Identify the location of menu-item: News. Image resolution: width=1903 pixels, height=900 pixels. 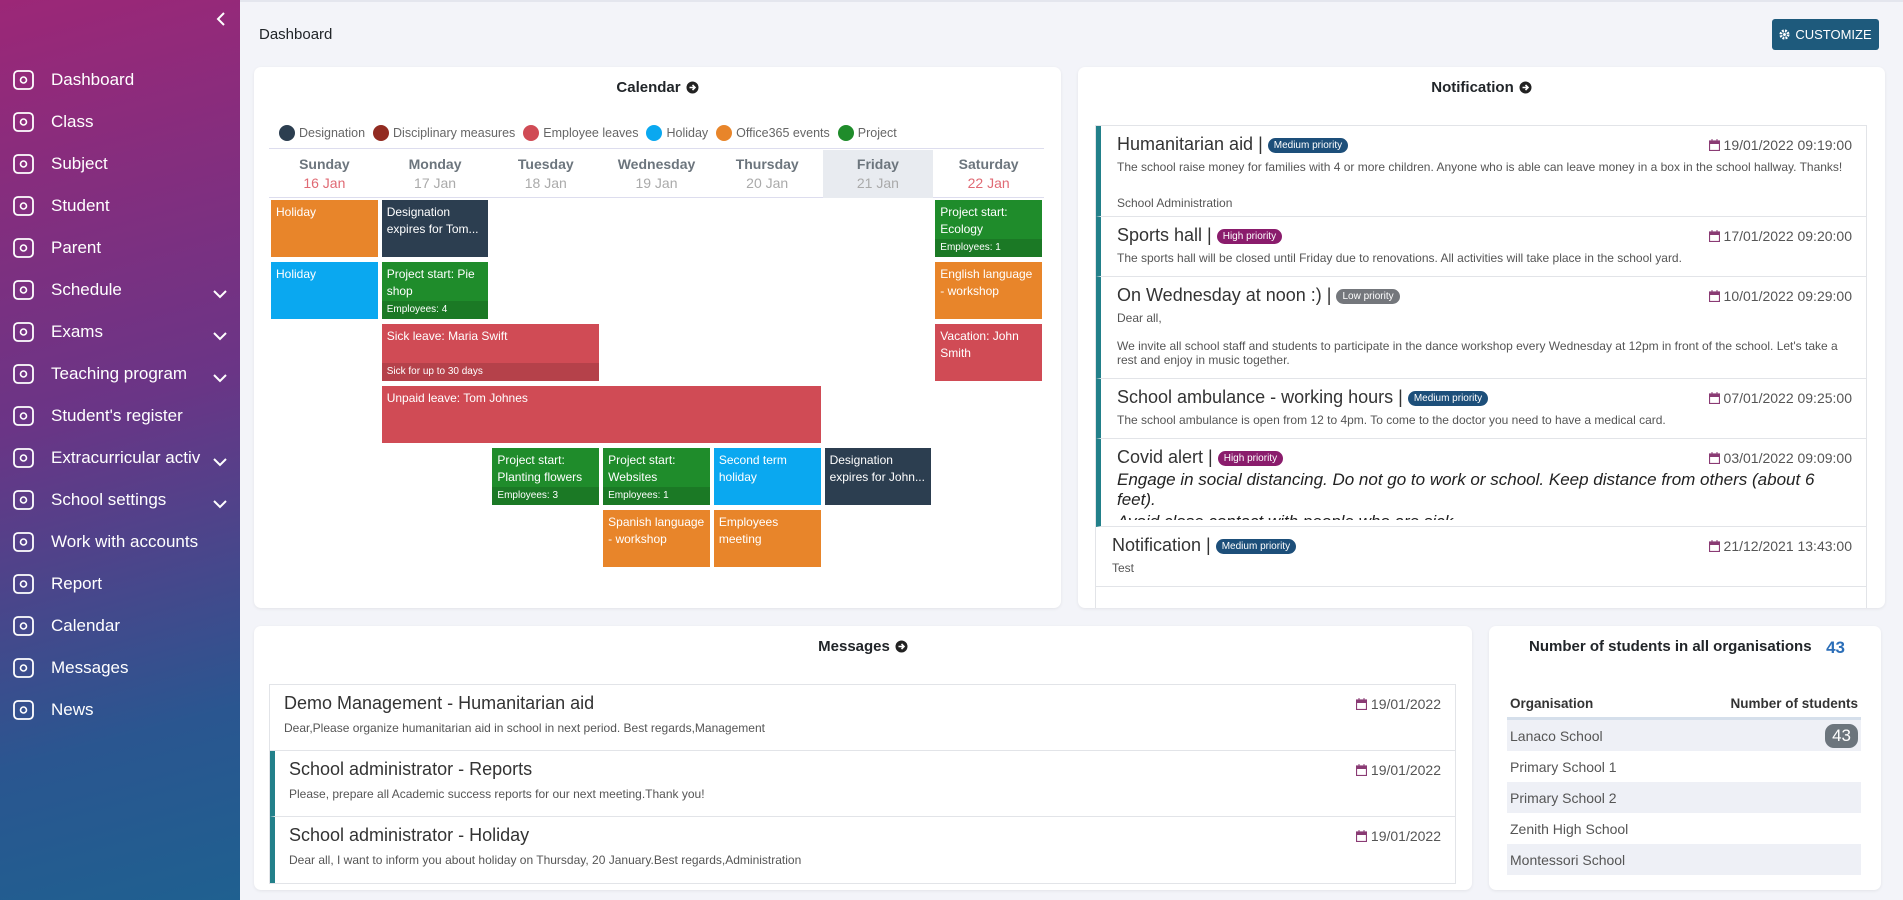
(120, 710).